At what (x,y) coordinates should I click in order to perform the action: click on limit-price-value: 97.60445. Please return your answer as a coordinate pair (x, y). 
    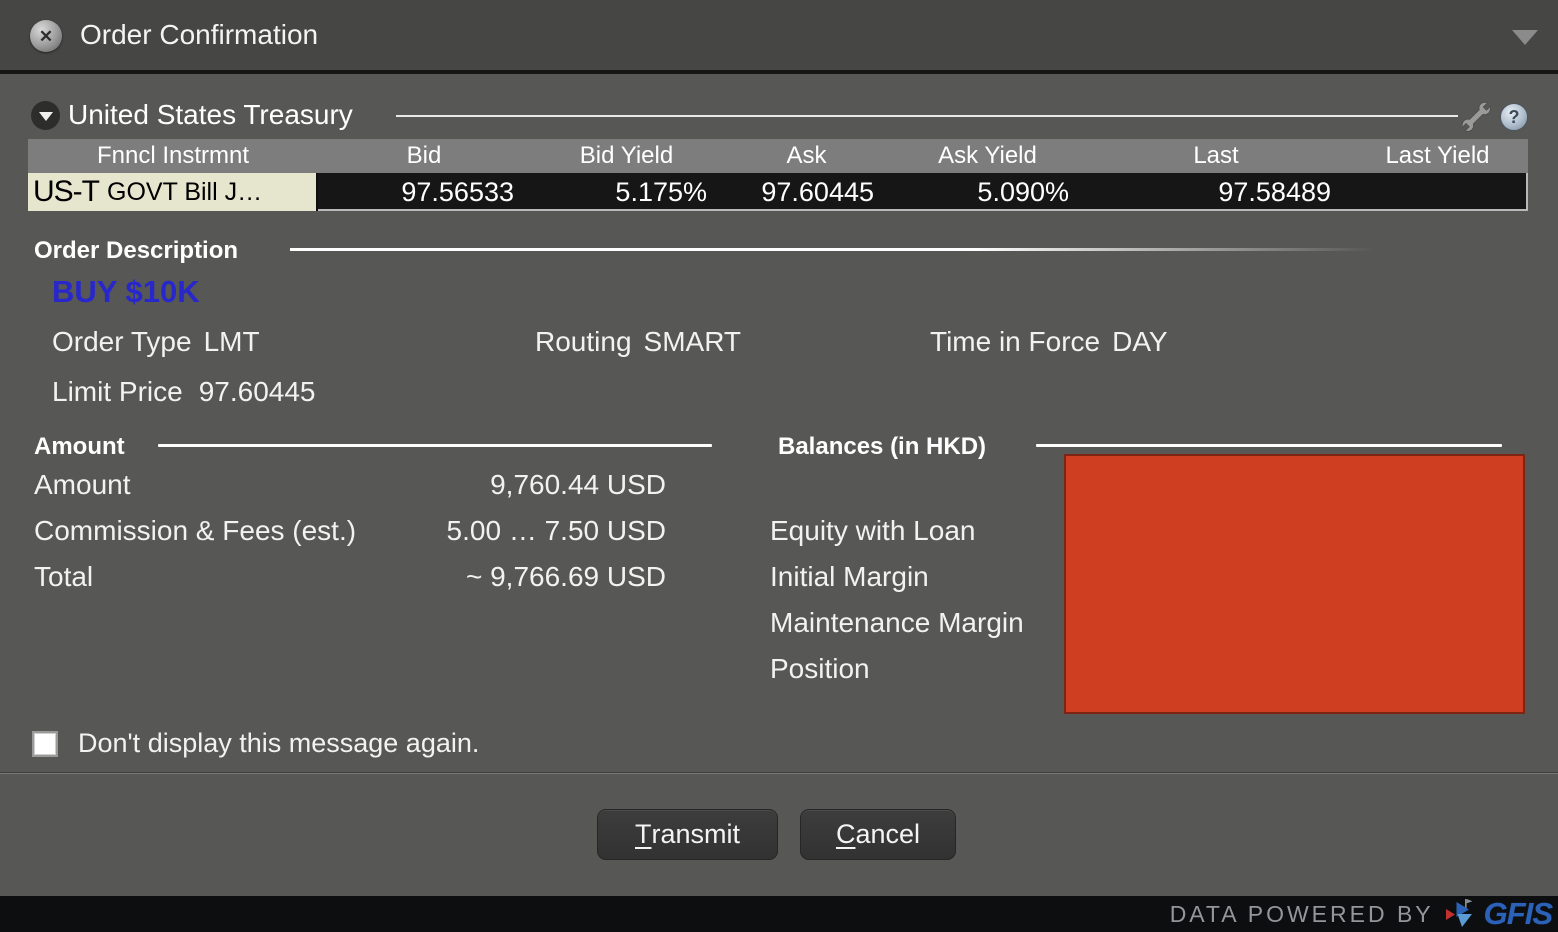
    Looking at the image, I should click on (257, 391).